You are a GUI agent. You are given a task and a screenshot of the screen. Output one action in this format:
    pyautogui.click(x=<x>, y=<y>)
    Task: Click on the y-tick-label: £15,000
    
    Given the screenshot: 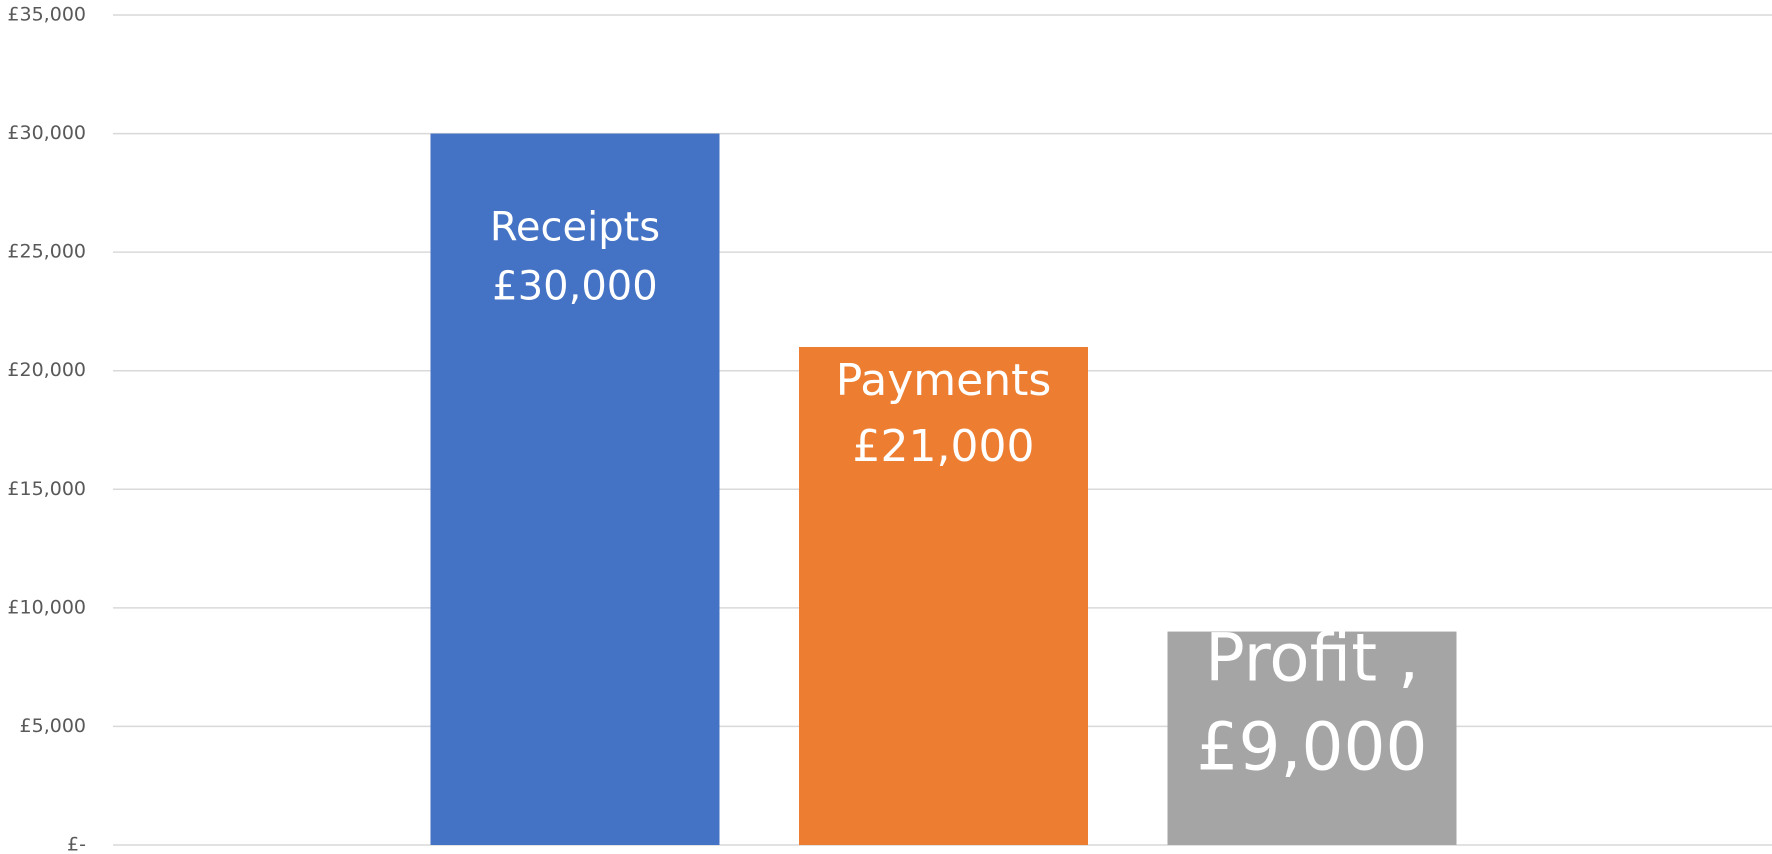 What is the action you would take?
    pyautogui.click(x=46, y=489)
    